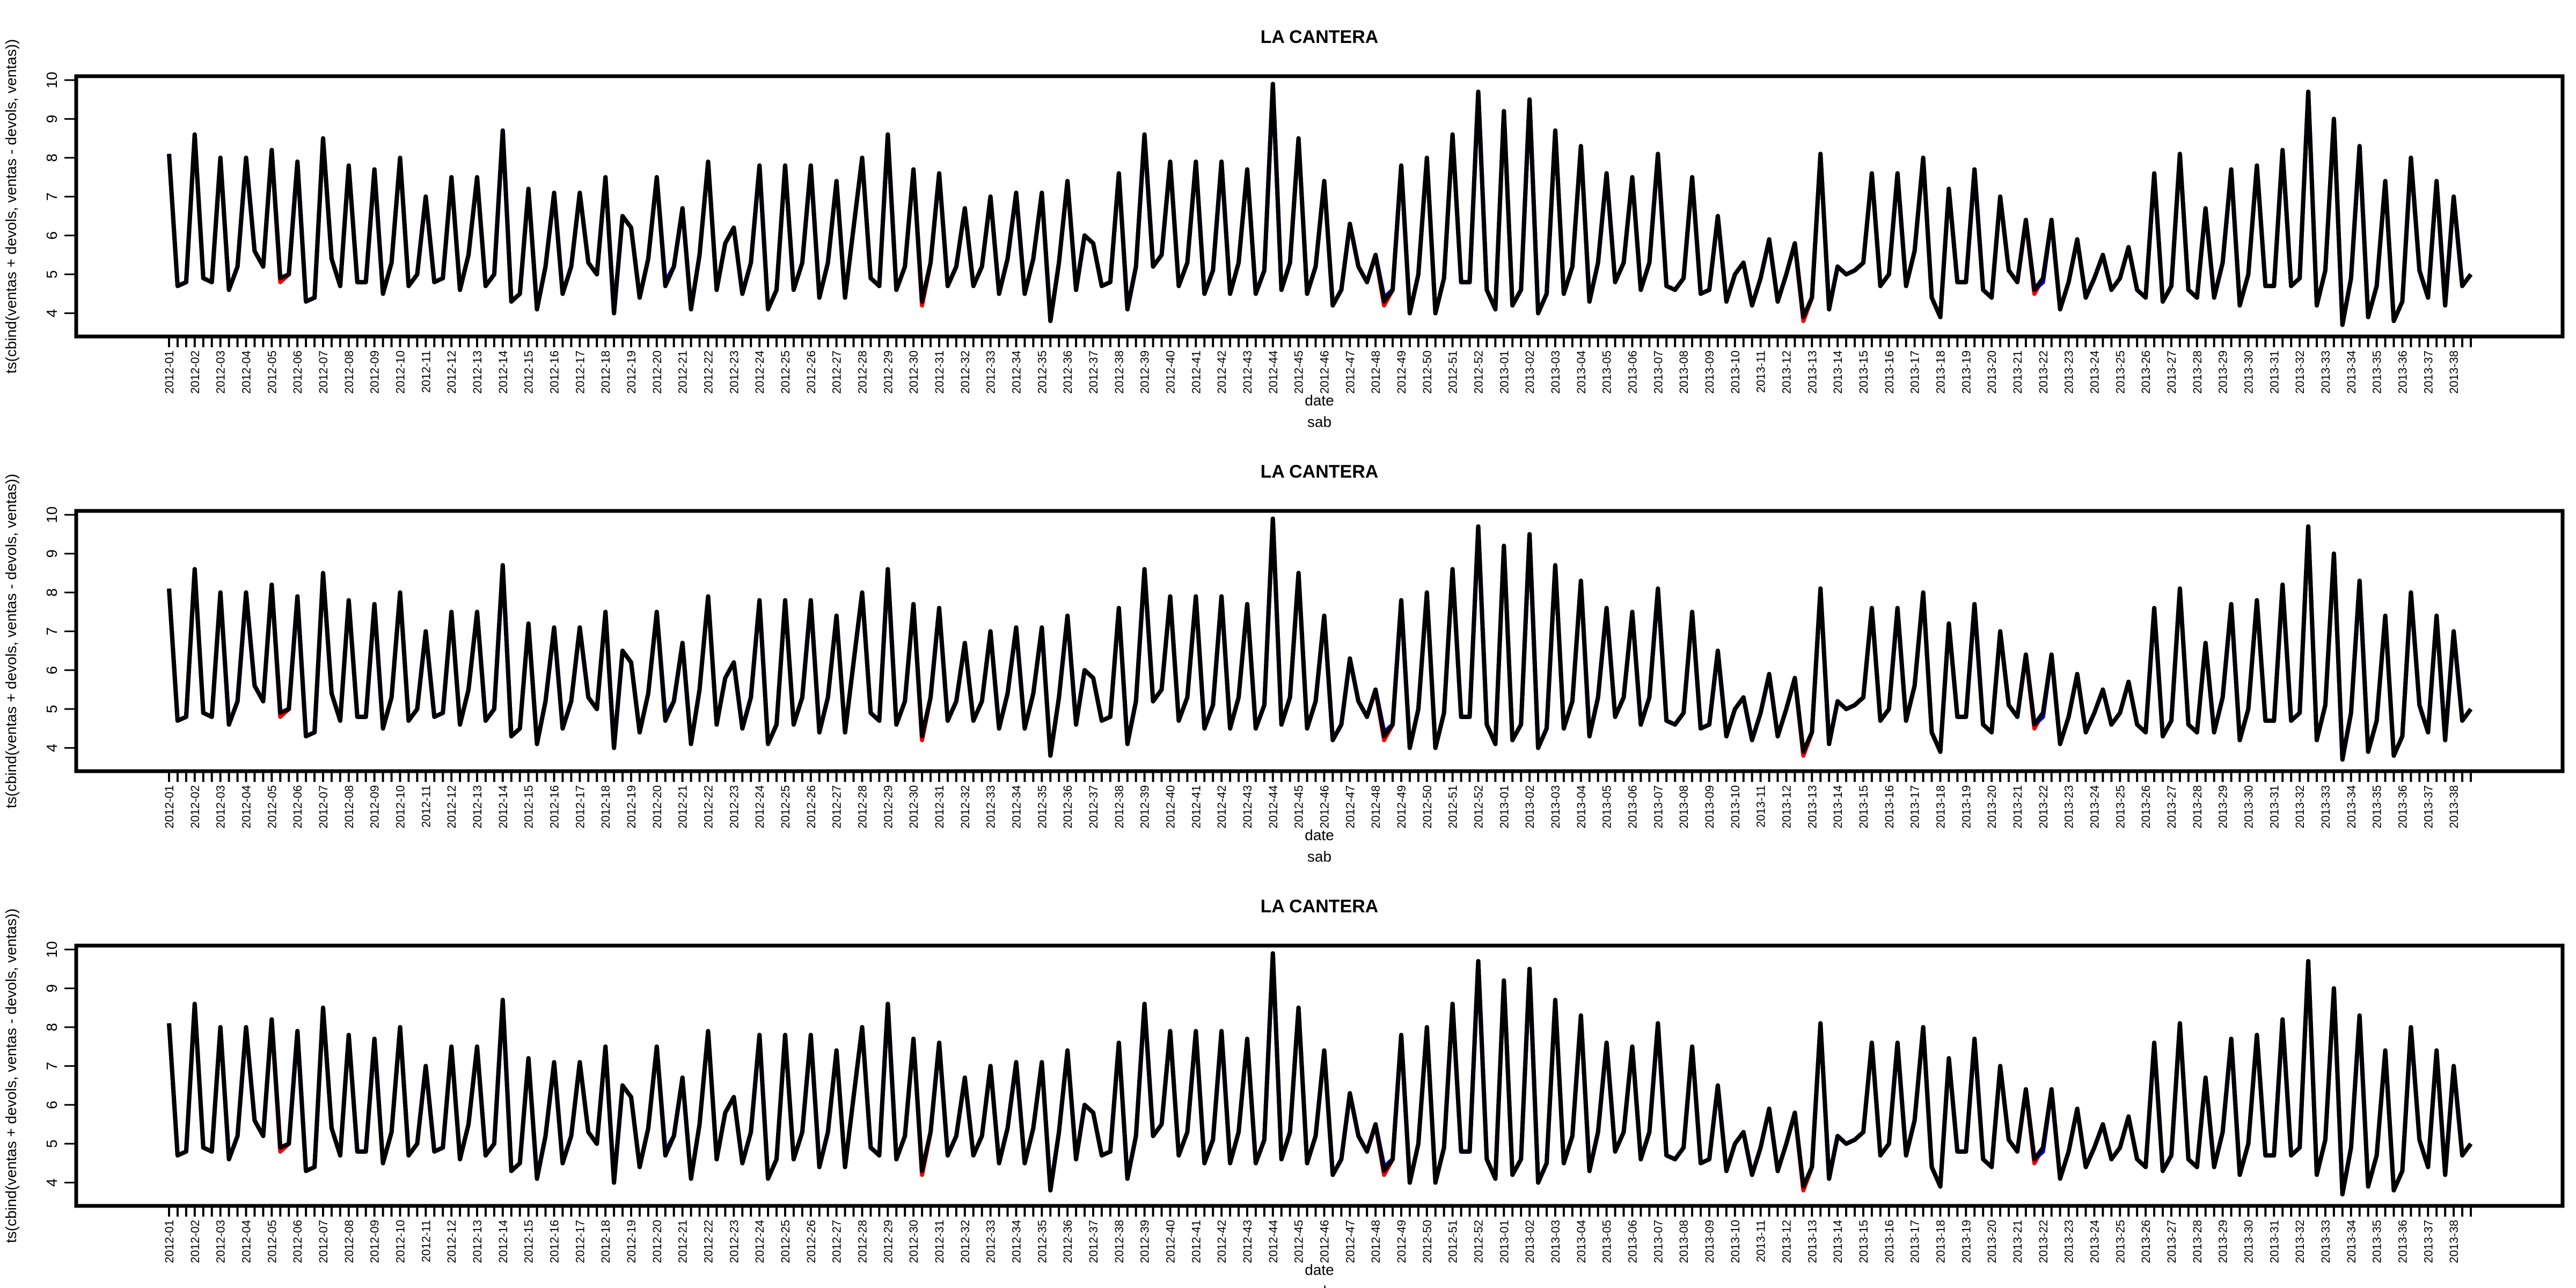 The width and height of the screenshot is (2576, 1288). What do you see at coordinates (51, 554) in the screenshot?
I see `y-tick-label: 9` at bounding box center [51, 554].